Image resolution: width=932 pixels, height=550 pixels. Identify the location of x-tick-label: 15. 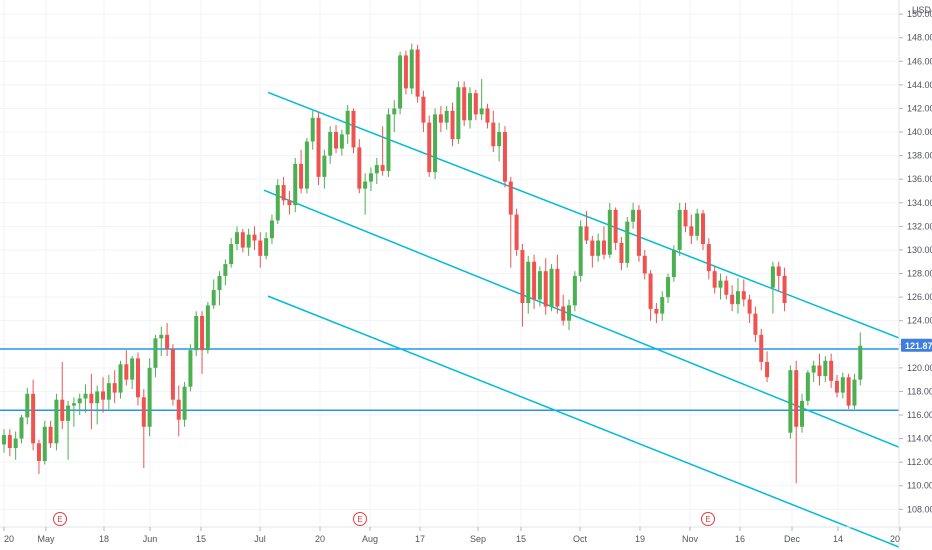
(201, 539).